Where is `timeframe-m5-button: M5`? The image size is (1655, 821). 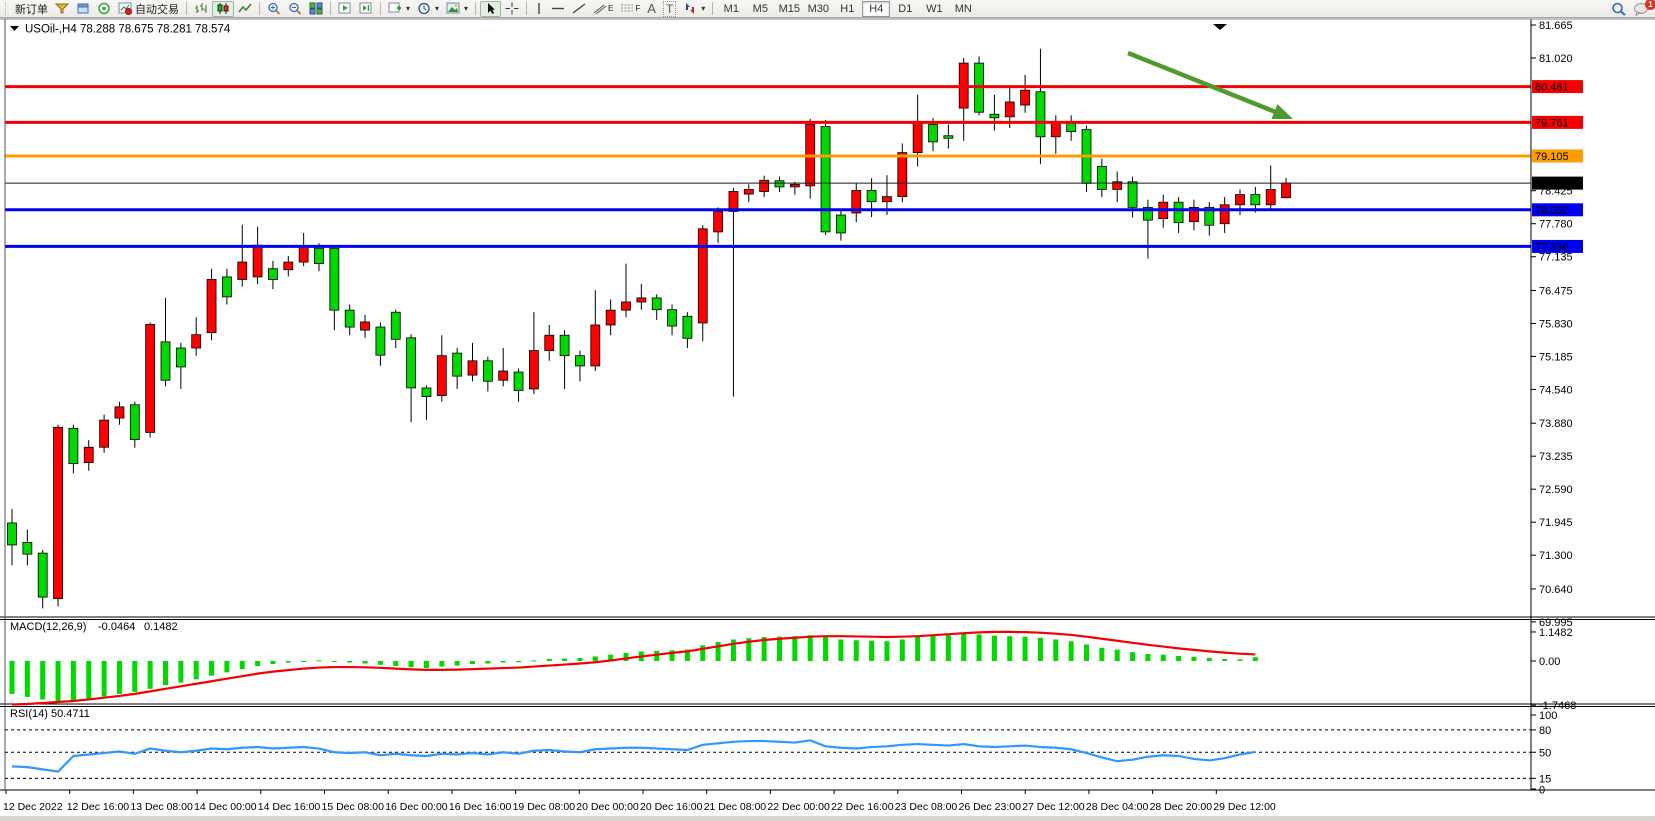 timeframe-m5-button: M5 is located at coordinates (760, 8).